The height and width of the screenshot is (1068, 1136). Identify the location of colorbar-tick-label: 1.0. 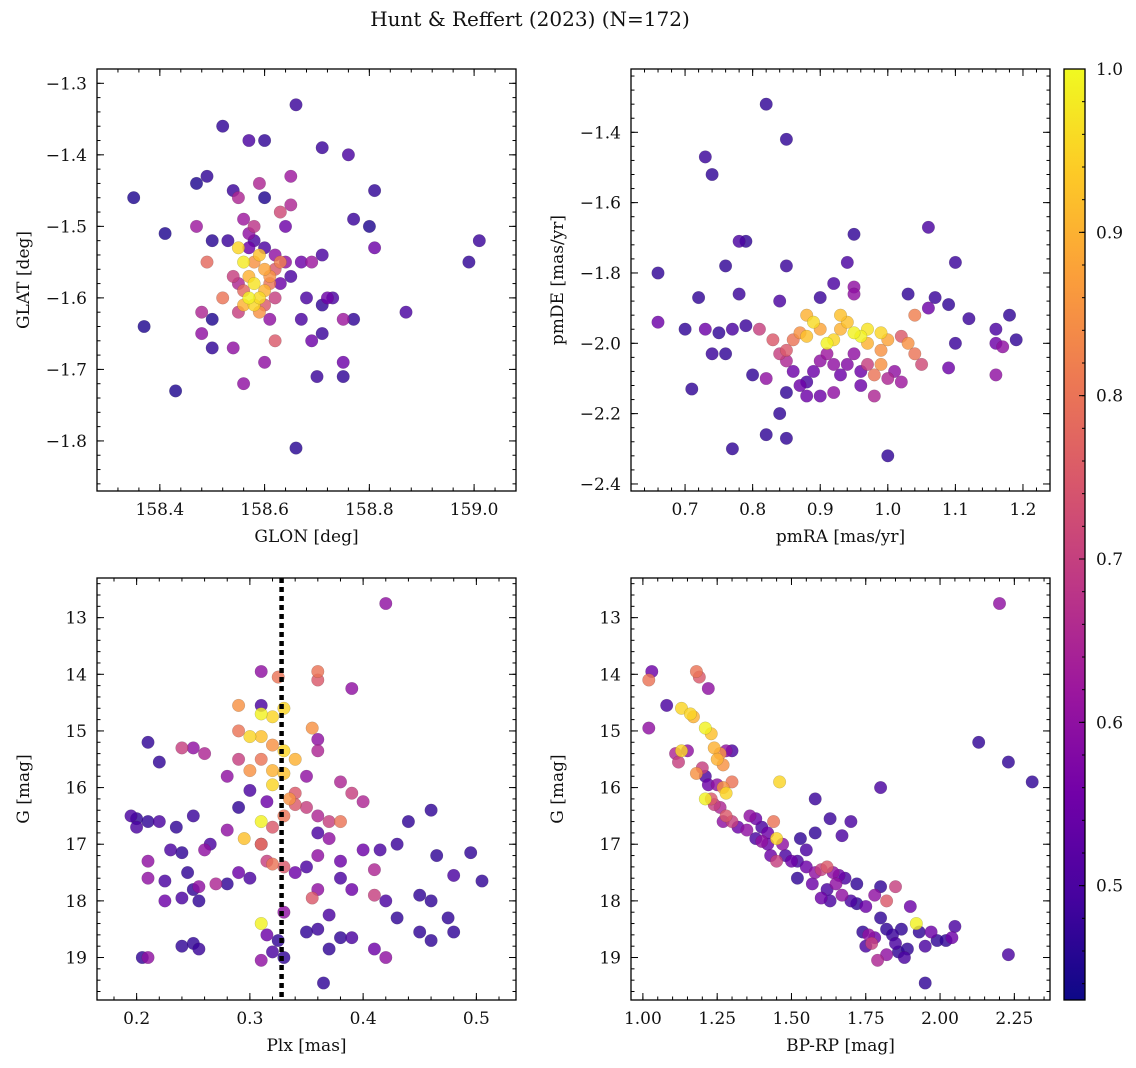
(1109, 70).